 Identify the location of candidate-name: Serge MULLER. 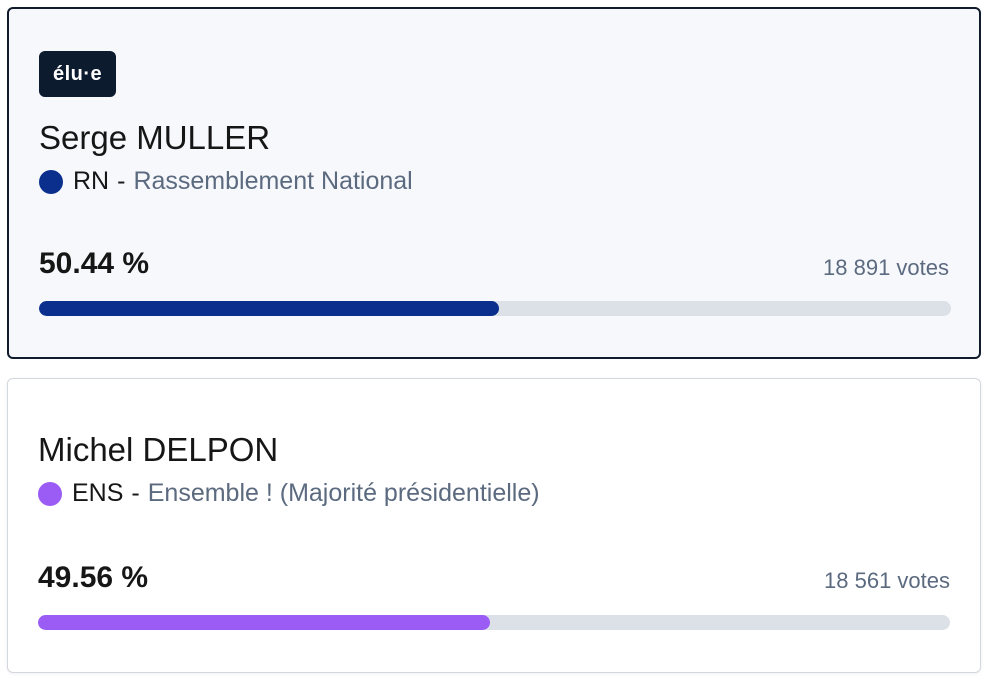
(155, 137).